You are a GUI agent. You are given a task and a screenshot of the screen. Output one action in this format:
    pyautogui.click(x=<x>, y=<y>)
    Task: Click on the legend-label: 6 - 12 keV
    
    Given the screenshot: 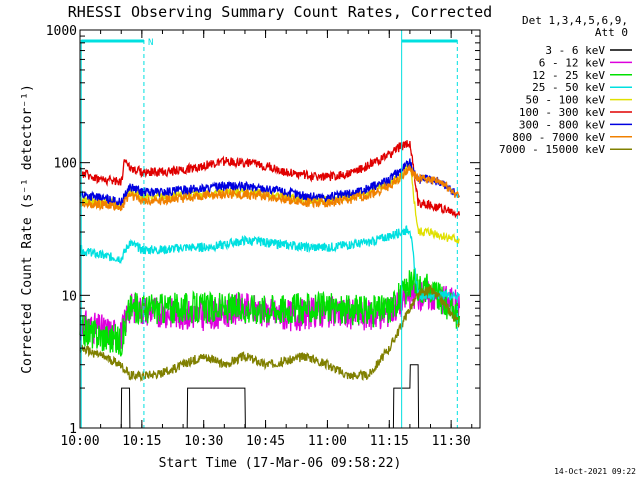 What is the action you would take?
    pyautogui.click(x=572, y=62)
    